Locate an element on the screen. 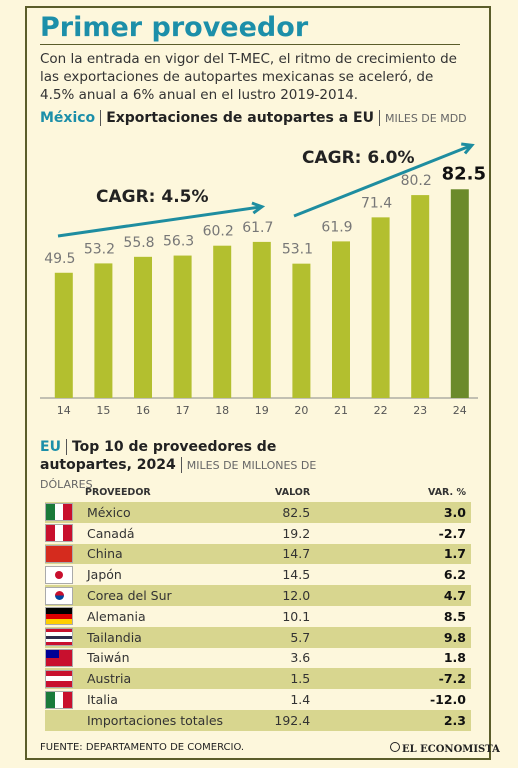 This screenshot has height=768, width=518. value: 14.5 is located at coordinates (296, 575).